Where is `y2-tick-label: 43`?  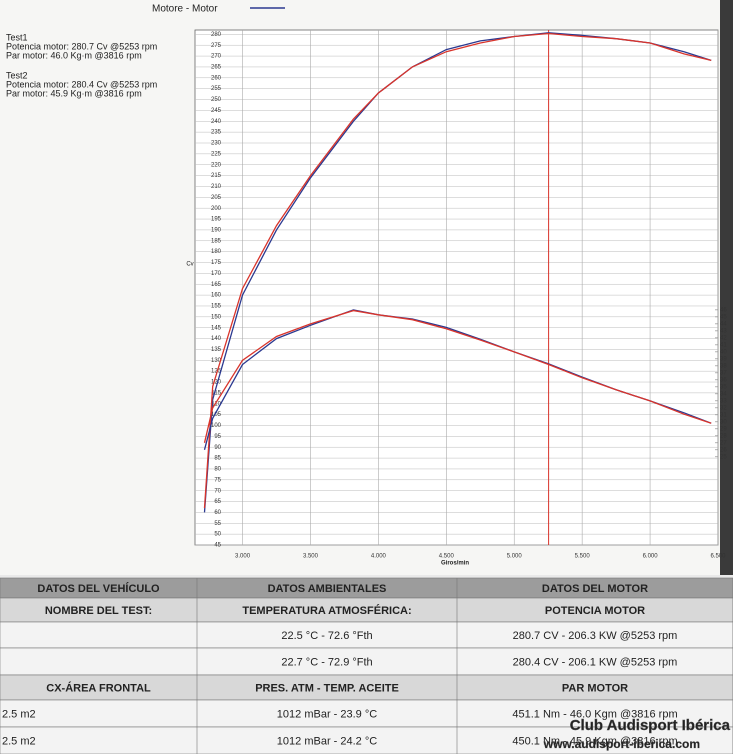
y2-tick-label: 43 is located at coordinates (723, 331).